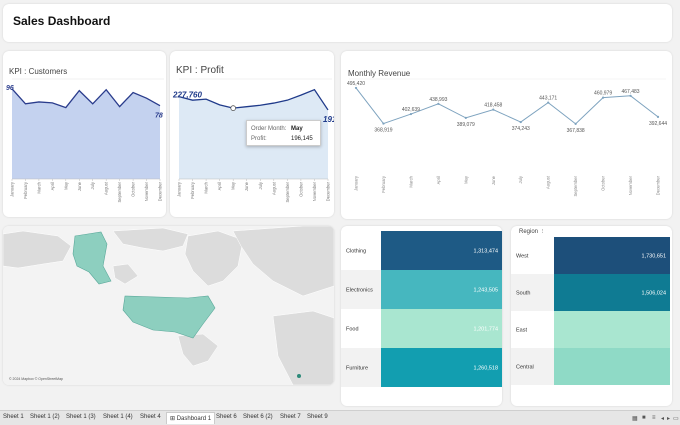 Image resolution: width=680 pixels, height=425 pixels. Describe the element at coordinates (45, 417) in the screenshot. I see `tab-sheet-1-2: Sheet 1 (2)` at that location.